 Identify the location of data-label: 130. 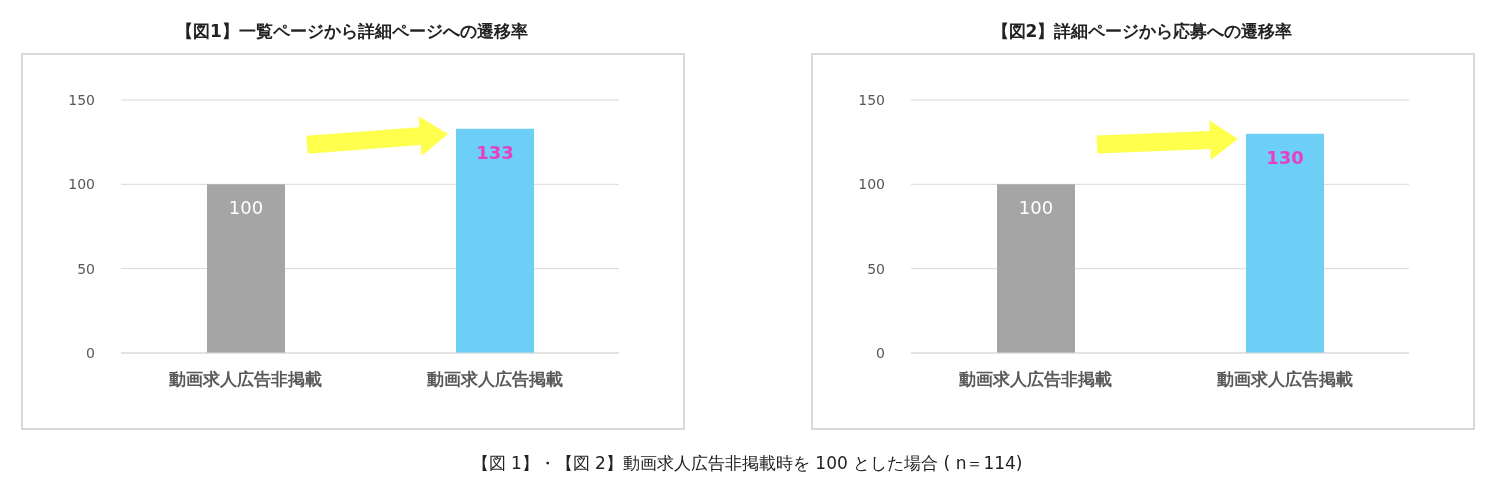
(1285, 157).